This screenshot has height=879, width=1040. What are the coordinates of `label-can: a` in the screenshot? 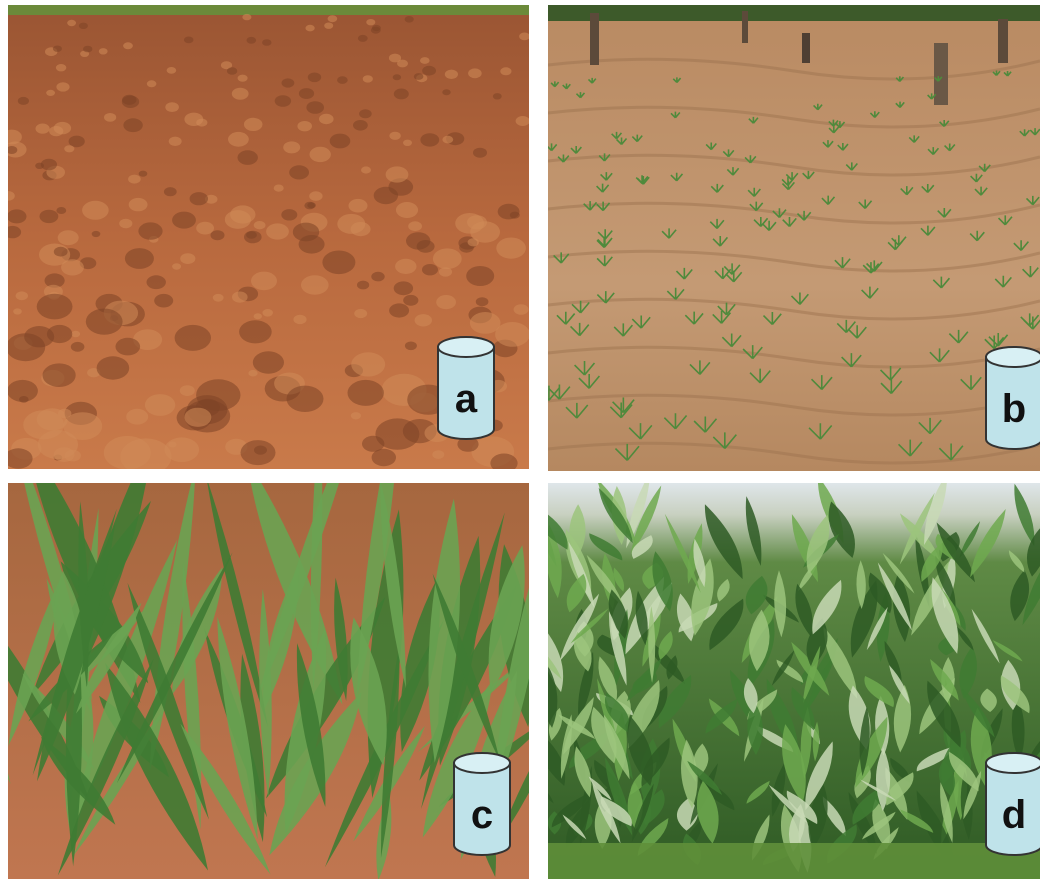 It's located at (466, 388).